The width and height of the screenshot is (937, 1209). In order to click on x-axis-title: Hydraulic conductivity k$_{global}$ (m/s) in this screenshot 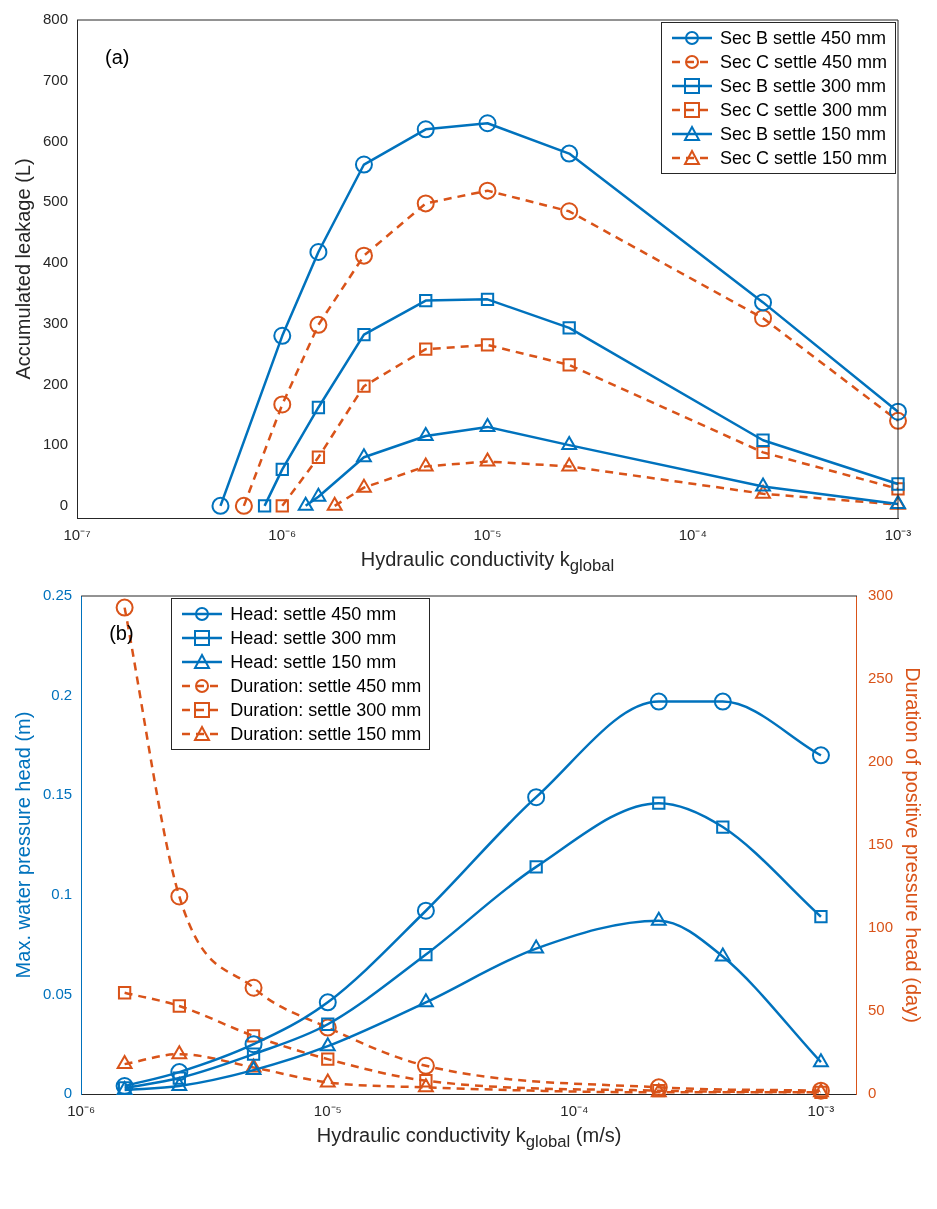, I will do `click(469, 1138)`.